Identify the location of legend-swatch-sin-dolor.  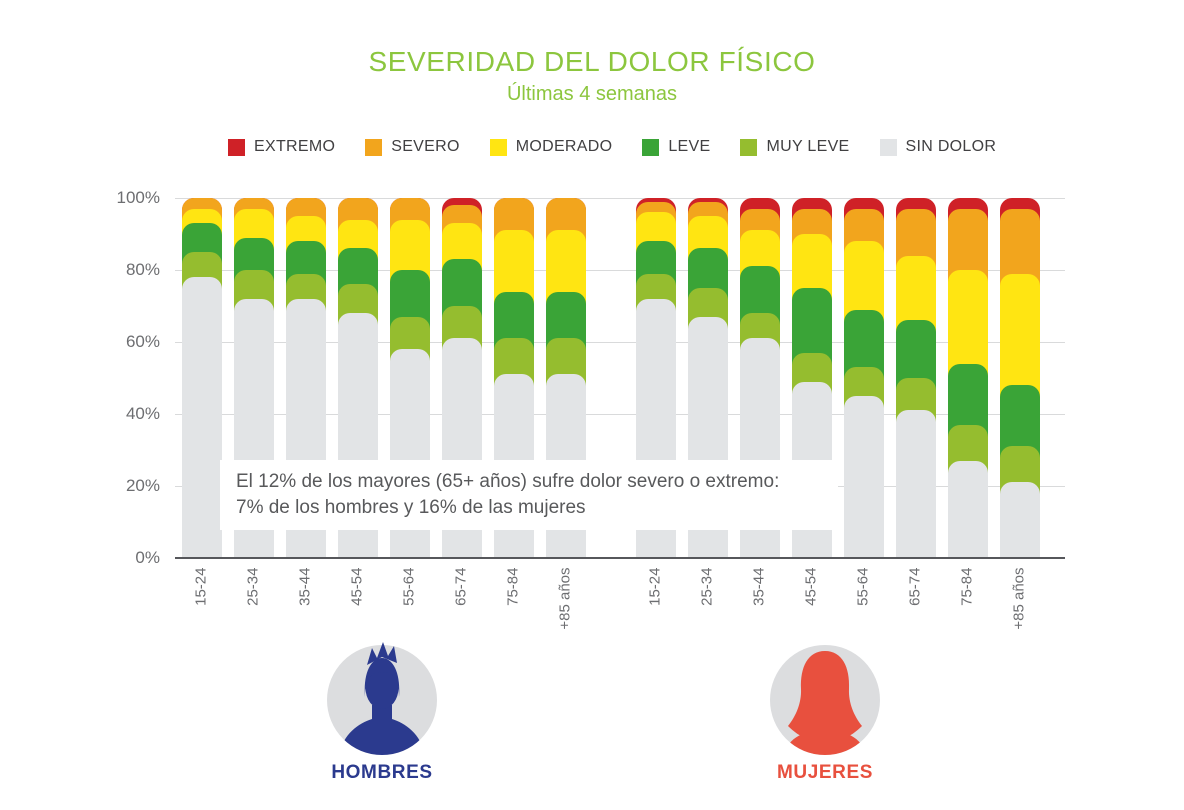
(888, 147).